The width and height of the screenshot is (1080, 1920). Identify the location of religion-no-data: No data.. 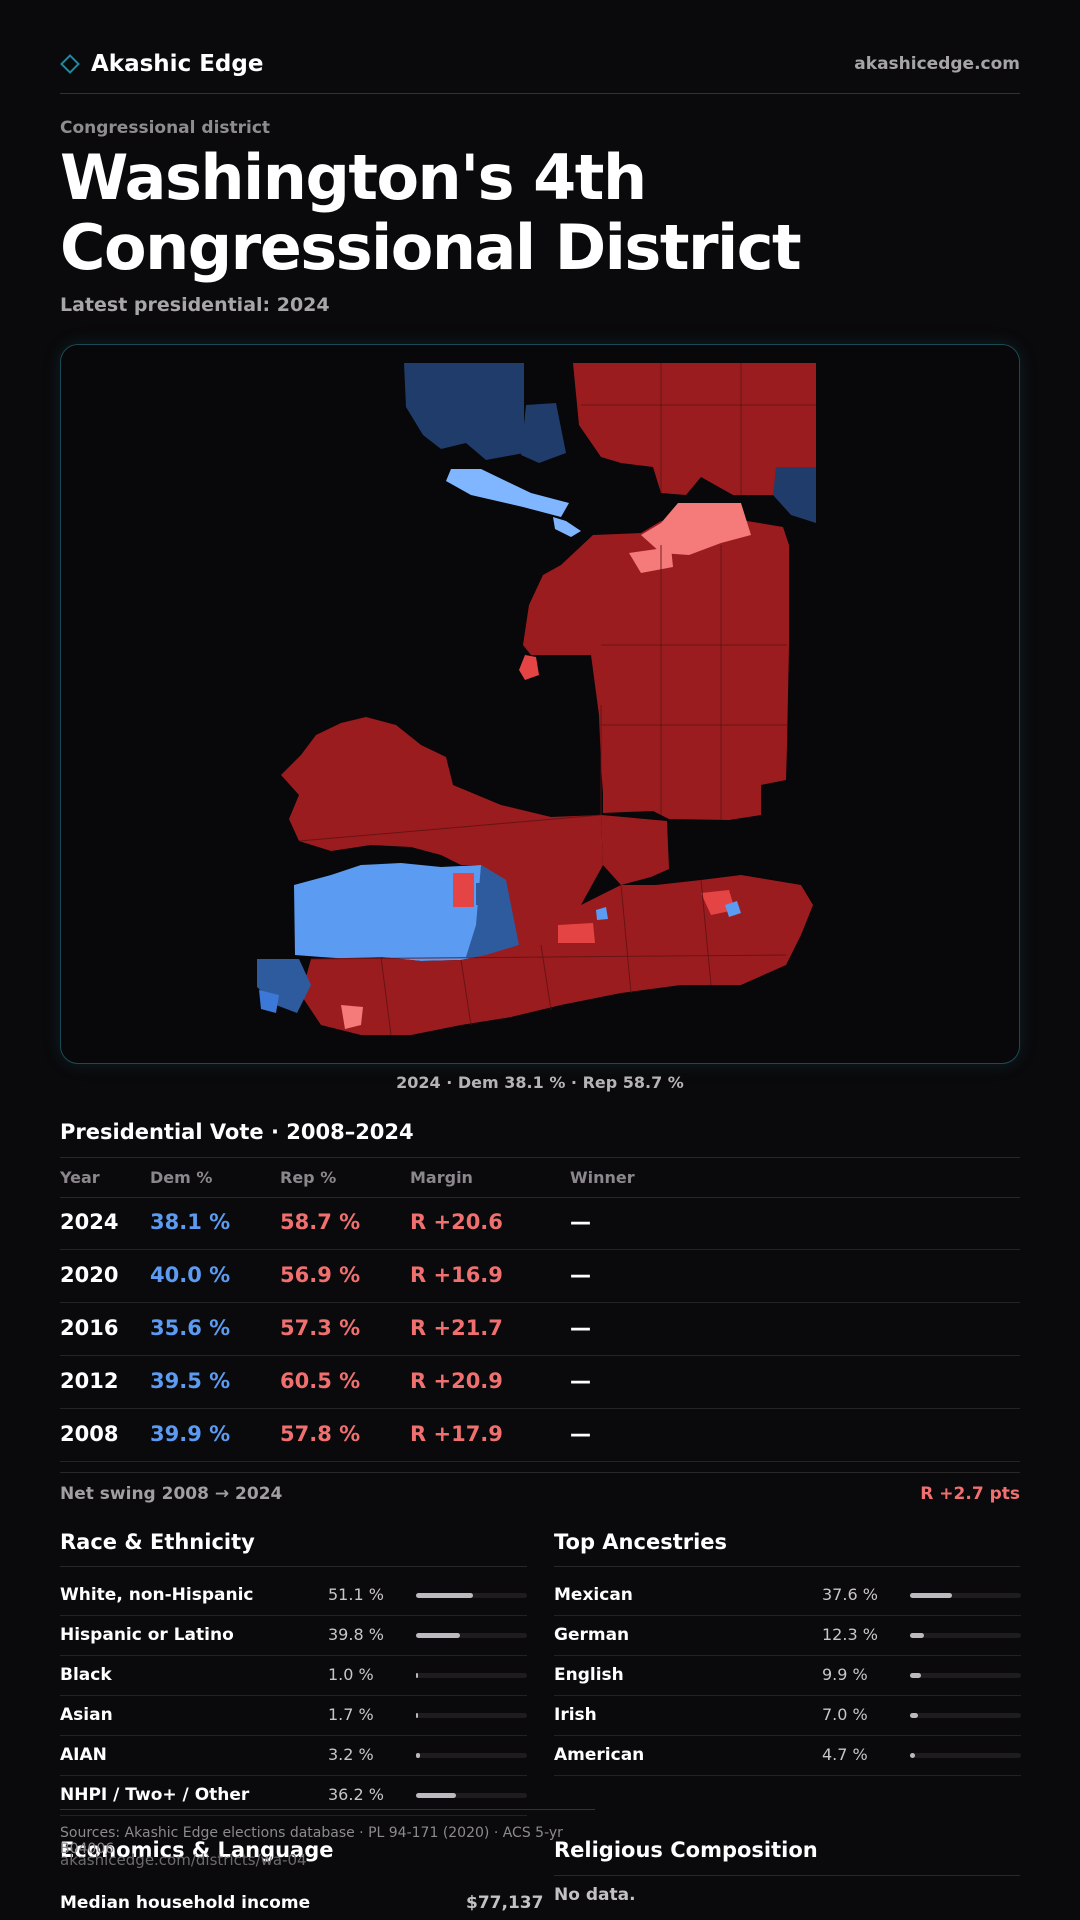
(595, 1895).